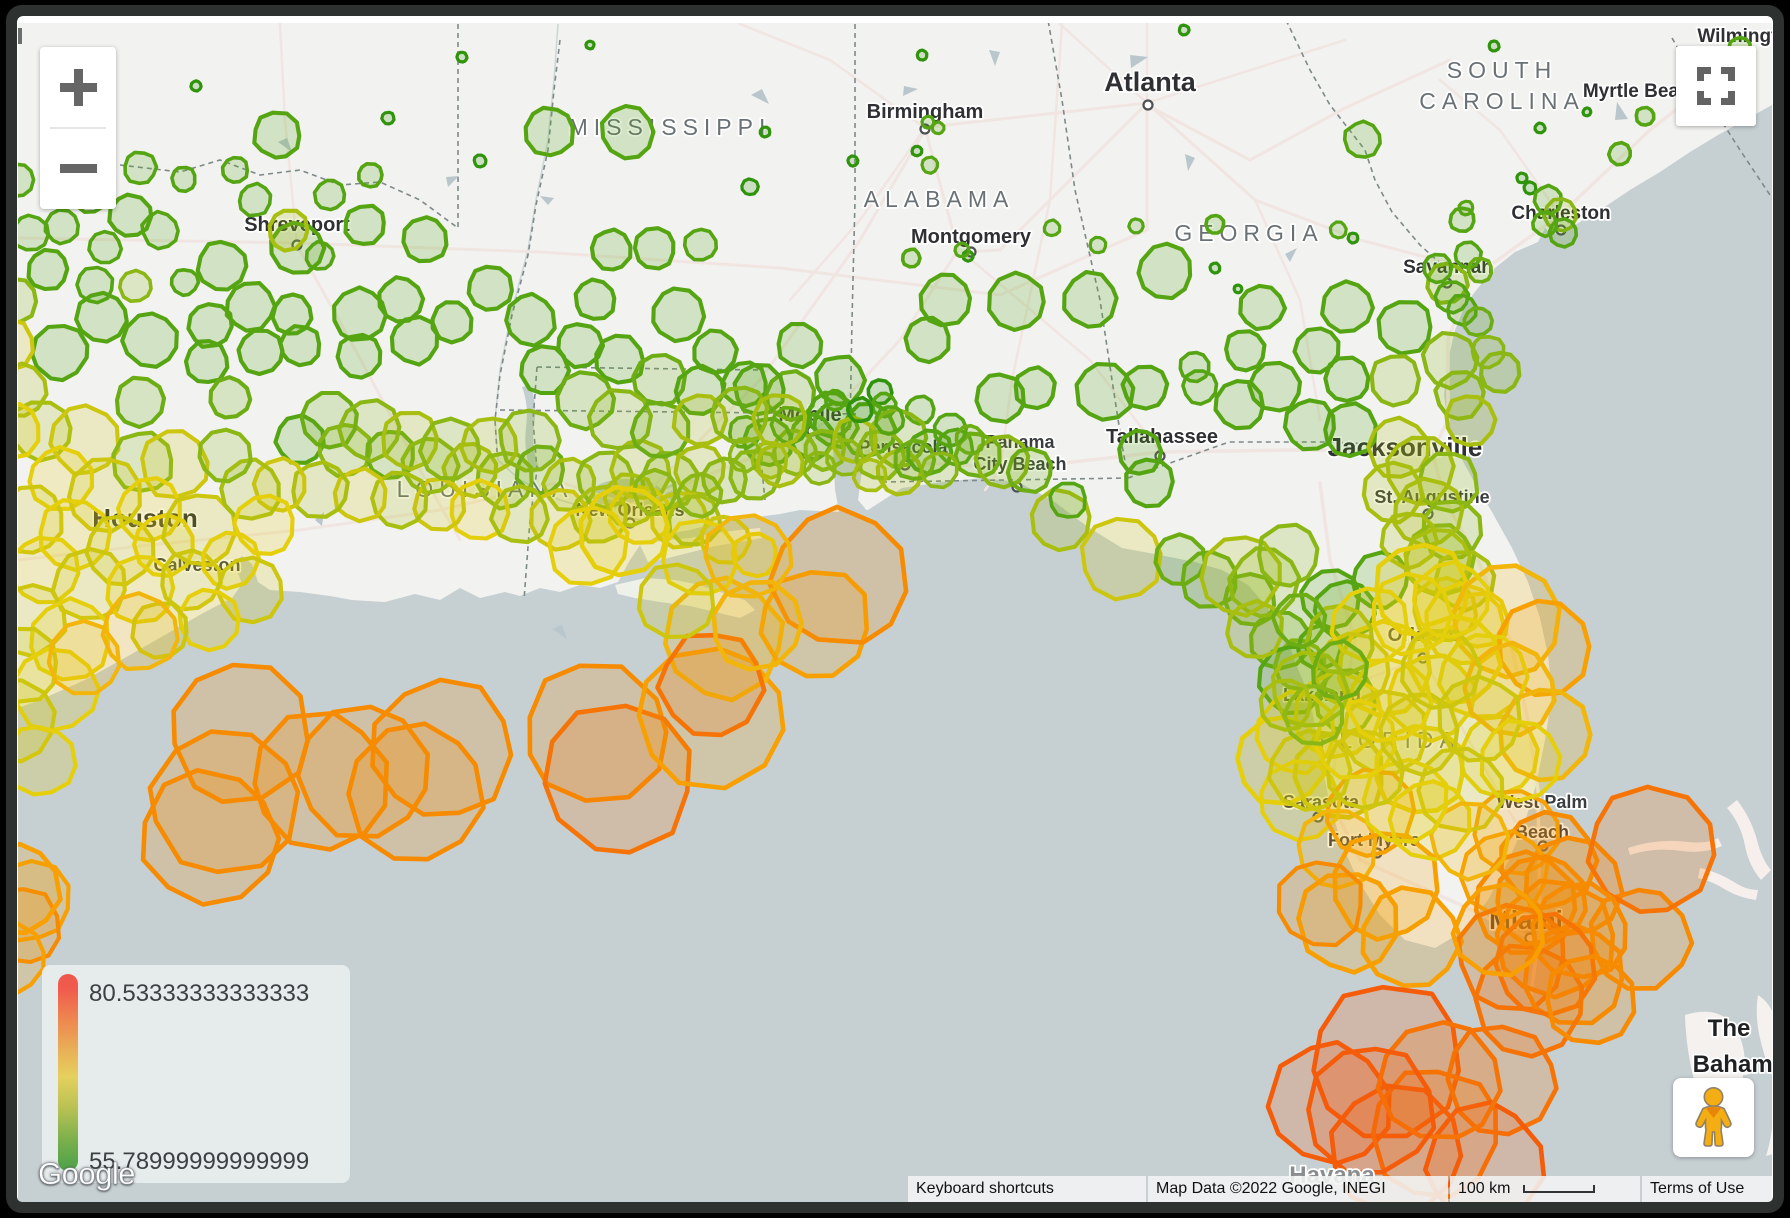  I want to click on svg-text: MISSISSIPPI, so click(670, 127).